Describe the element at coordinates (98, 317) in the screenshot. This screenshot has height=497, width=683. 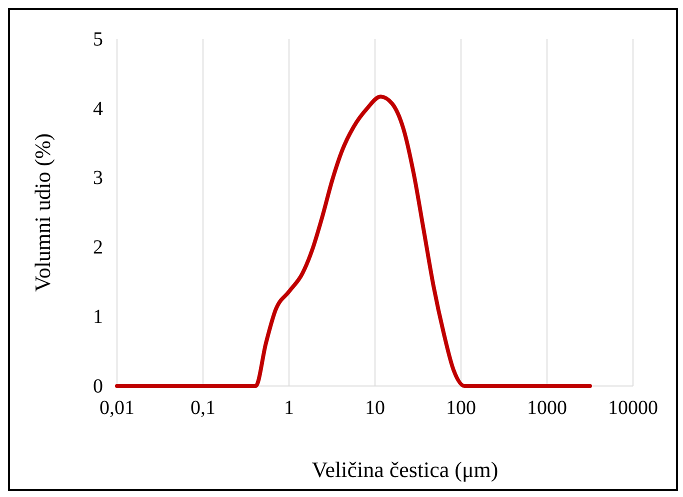
I see `y-tick-label: 1` at that location.